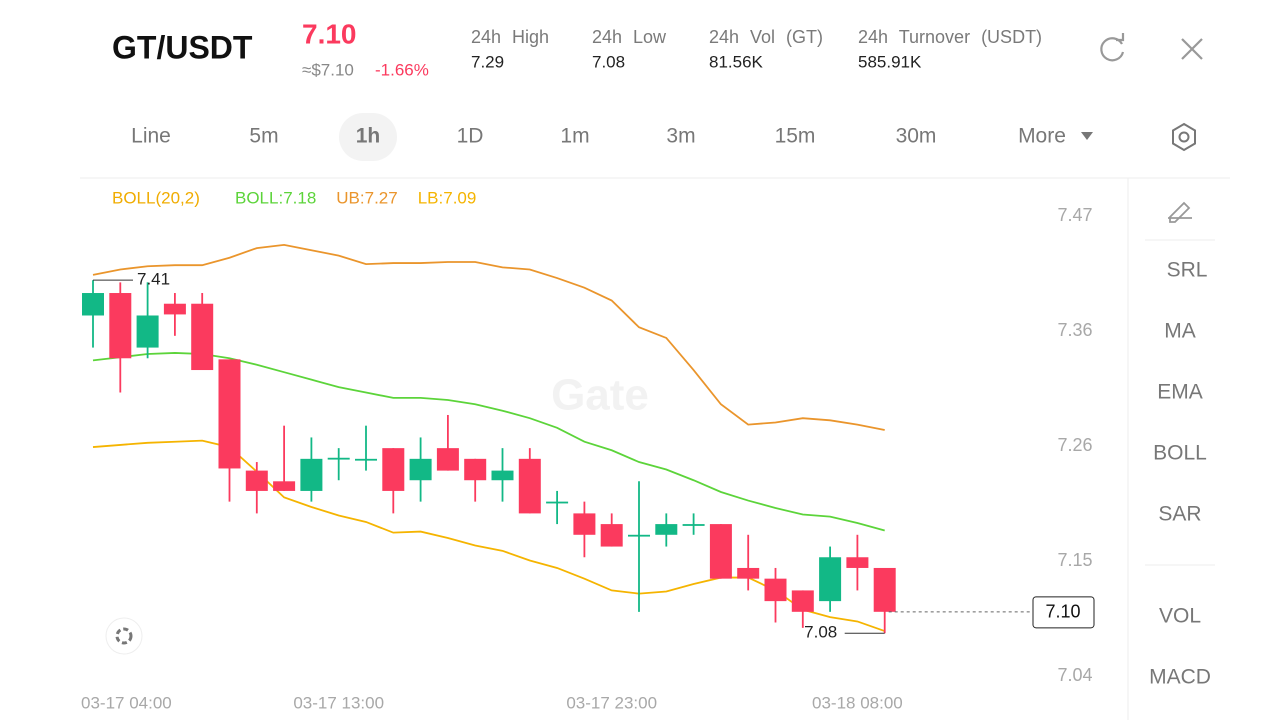  I want to click on last-price-label: 7.10, so click(1062, 612).